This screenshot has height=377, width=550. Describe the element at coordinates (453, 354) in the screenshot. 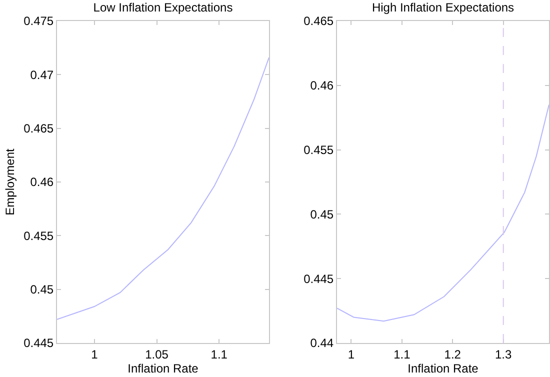

I see `x-tick-label: 1.2` at that location.